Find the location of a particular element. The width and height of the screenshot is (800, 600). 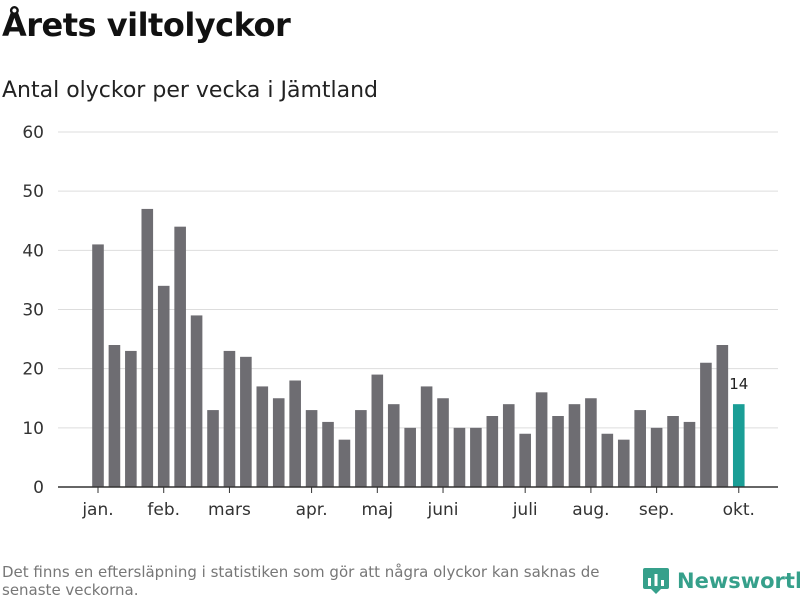

x-tick-label: jan. is located at coordinates (97, 510).